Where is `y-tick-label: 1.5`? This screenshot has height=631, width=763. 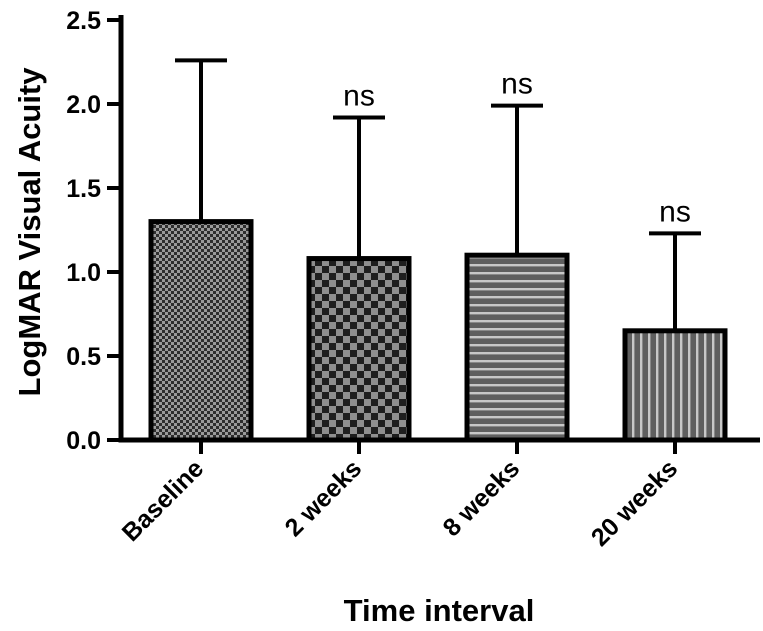 y-tick-label: 1.5 is located at coordinates (83, 189).